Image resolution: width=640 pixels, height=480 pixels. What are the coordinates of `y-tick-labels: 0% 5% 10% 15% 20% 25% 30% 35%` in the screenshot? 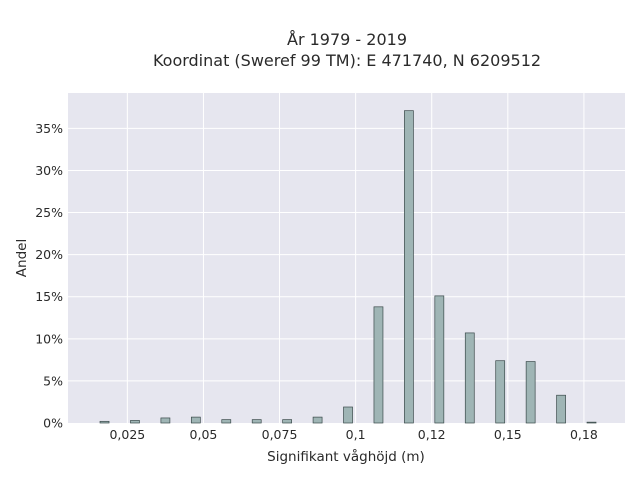 It's located at (49, 276).